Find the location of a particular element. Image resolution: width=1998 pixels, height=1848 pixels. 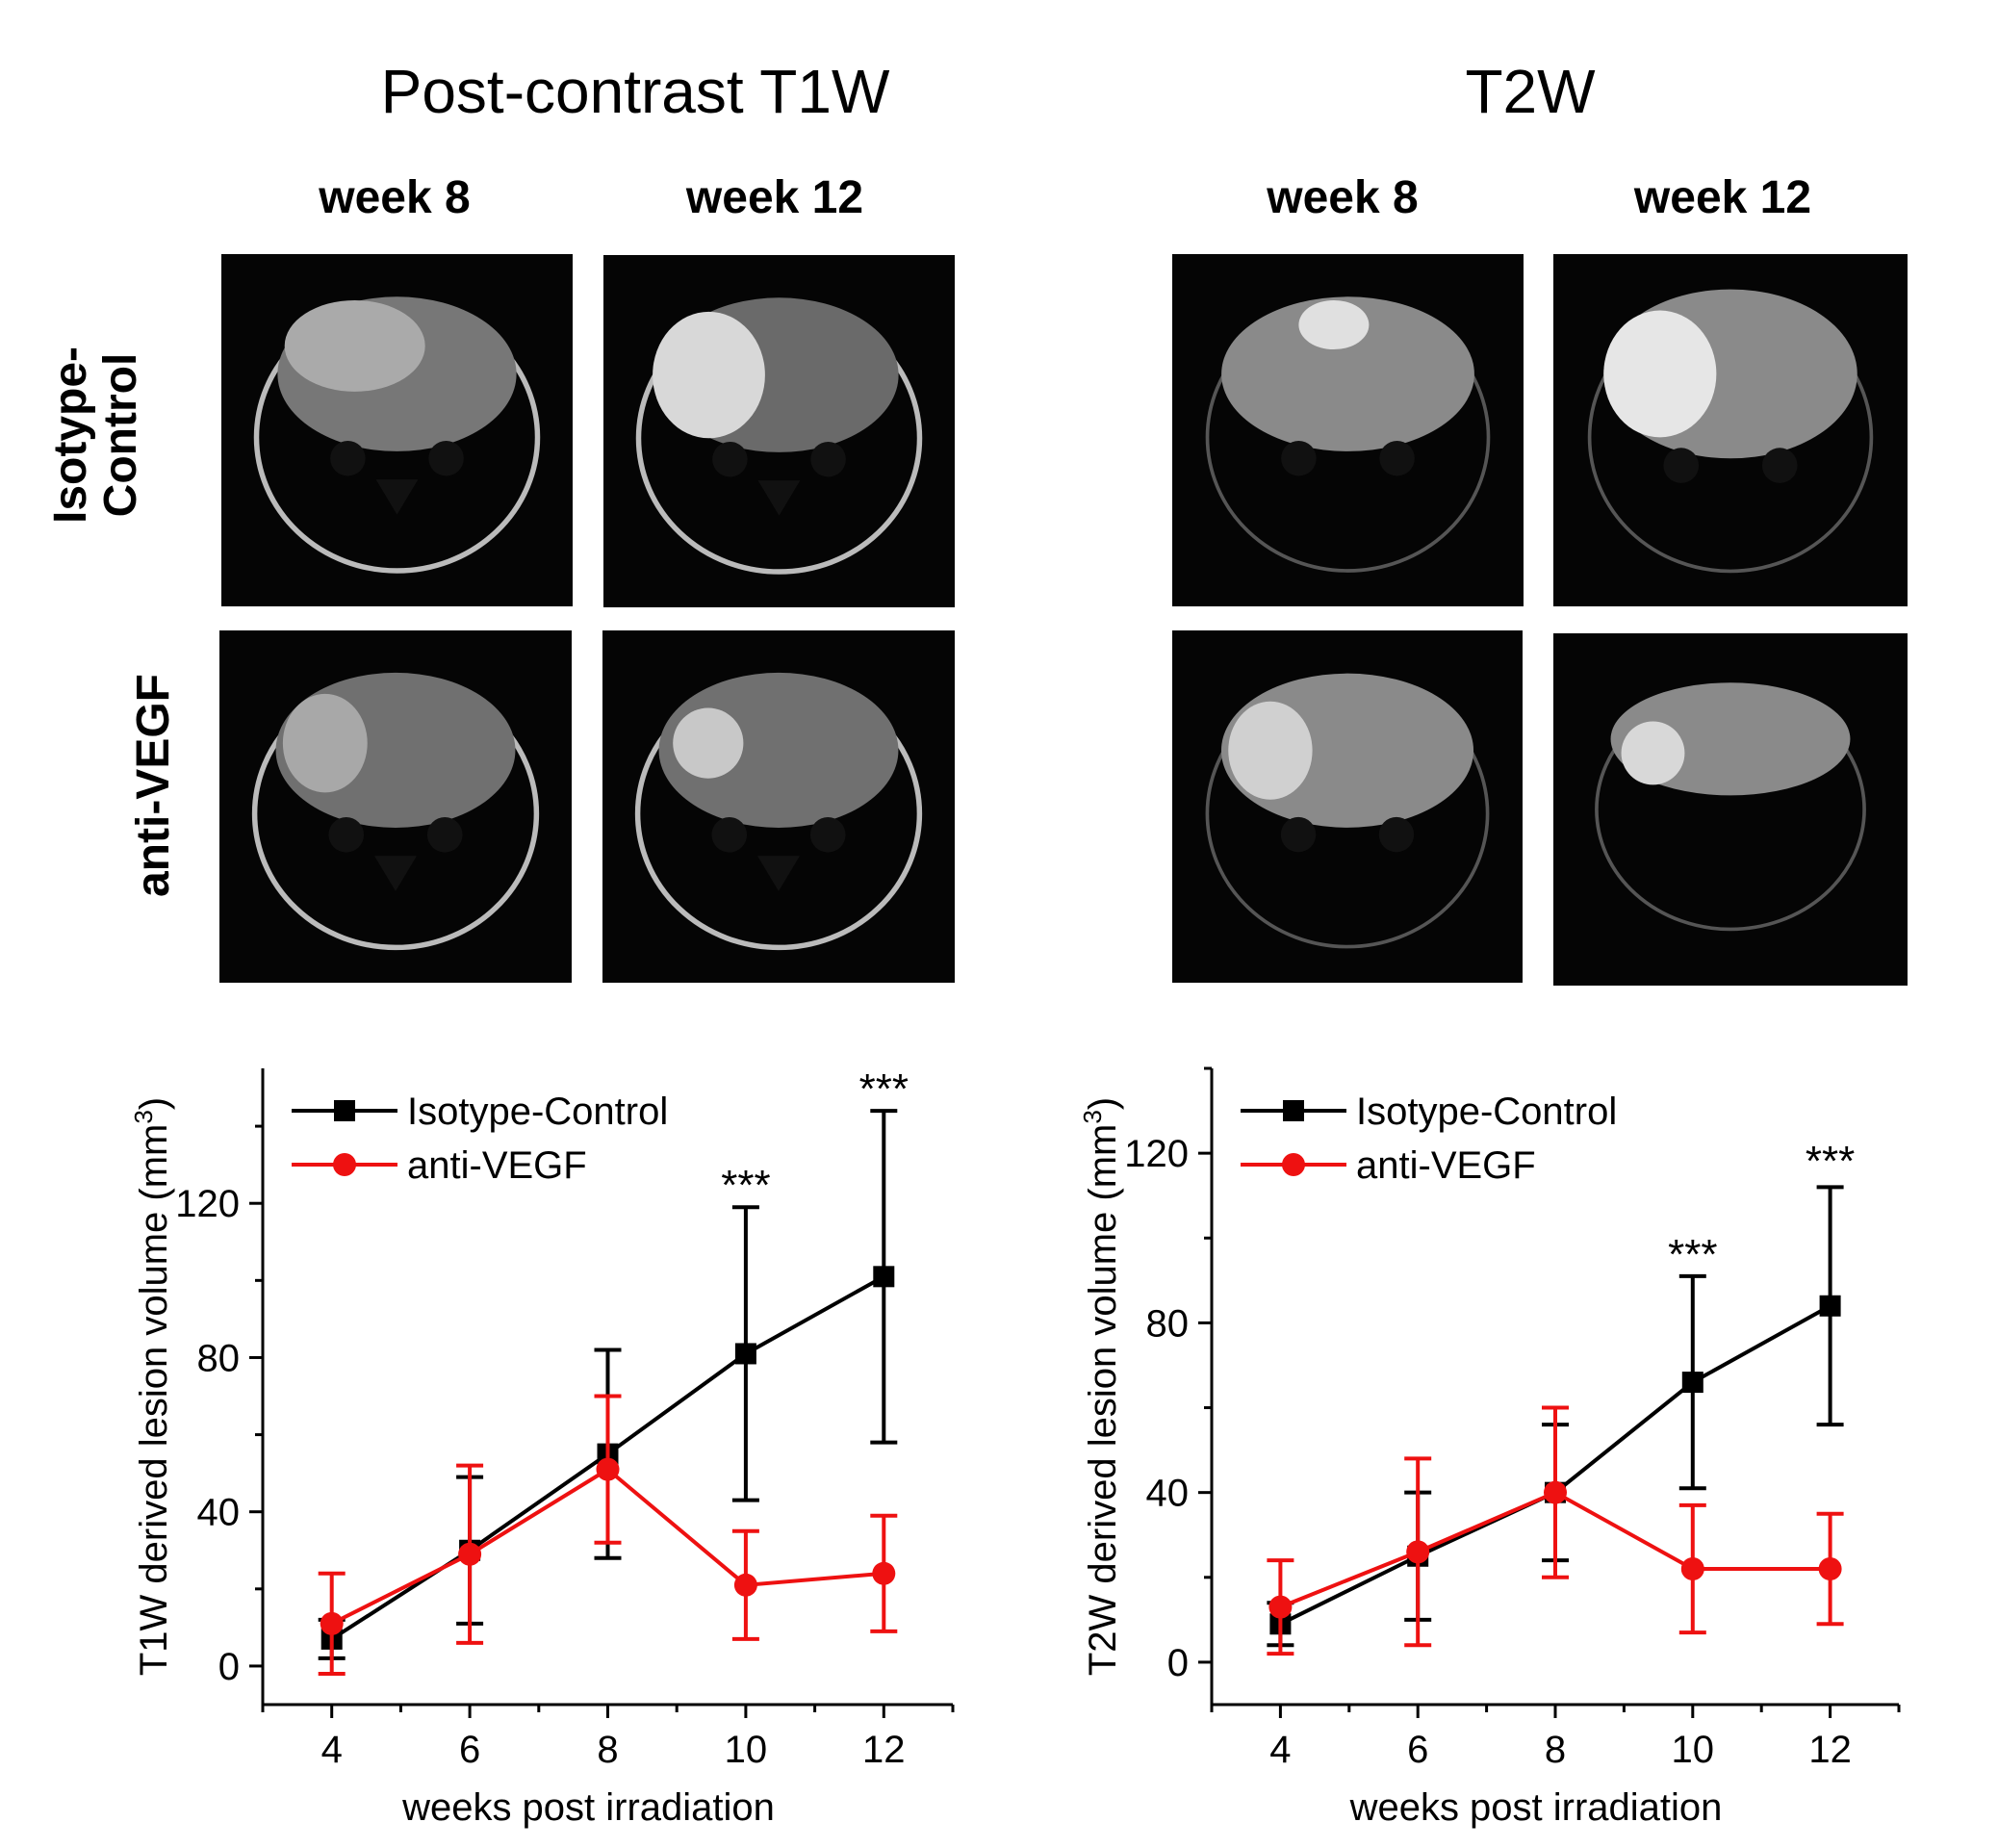

mri-t1w-isotype-week12 is located at coordinates (779, 431).